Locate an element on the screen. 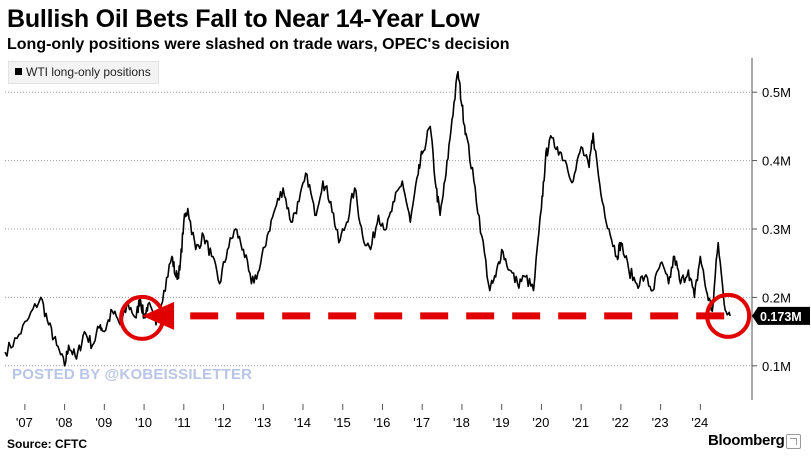  x-tick-label: '20 is located at coordinates (540, 422).